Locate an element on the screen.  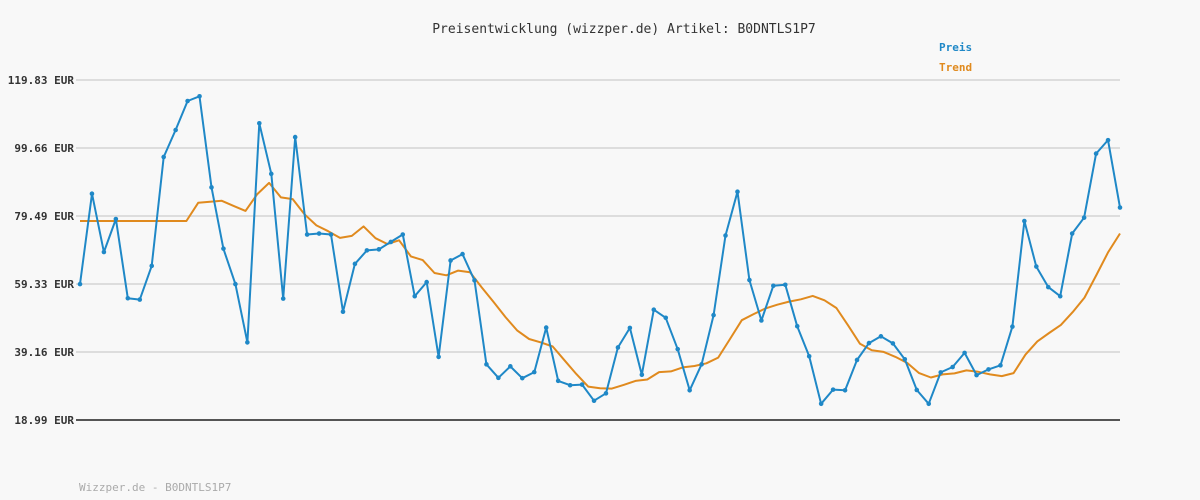
y-tick-label: 39.16 EUR is located at coordinates (44, 352).